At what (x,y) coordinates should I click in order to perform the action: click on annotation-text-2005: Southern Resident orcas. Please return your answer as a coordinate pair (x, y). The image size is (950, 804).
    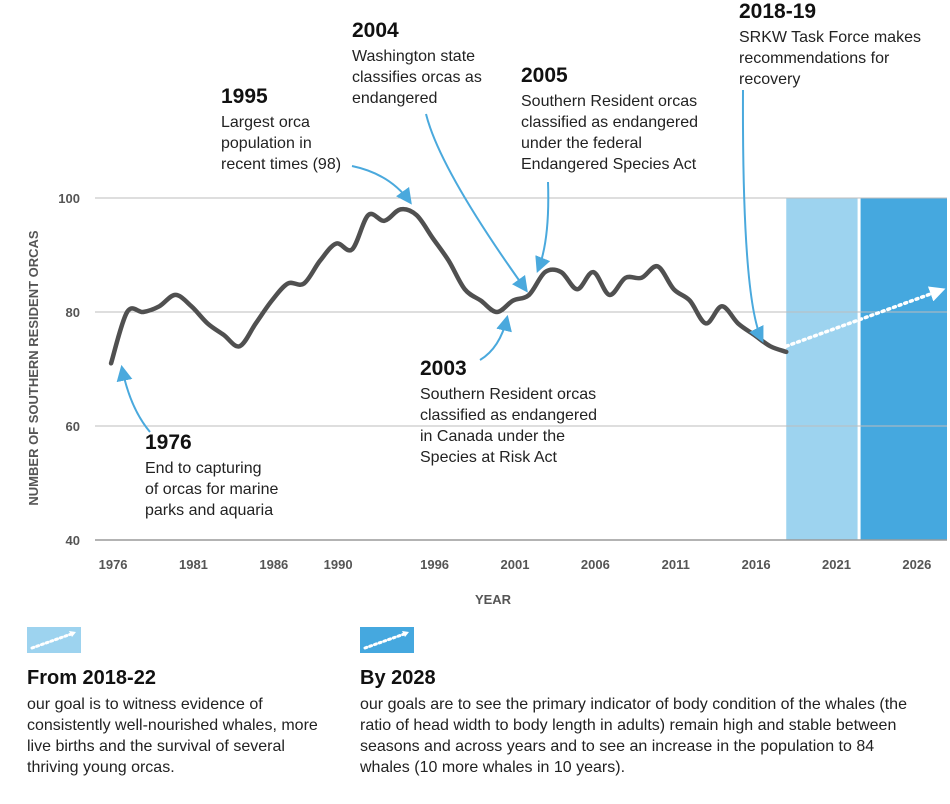
    Looking at the image, I should click on (609, 101).